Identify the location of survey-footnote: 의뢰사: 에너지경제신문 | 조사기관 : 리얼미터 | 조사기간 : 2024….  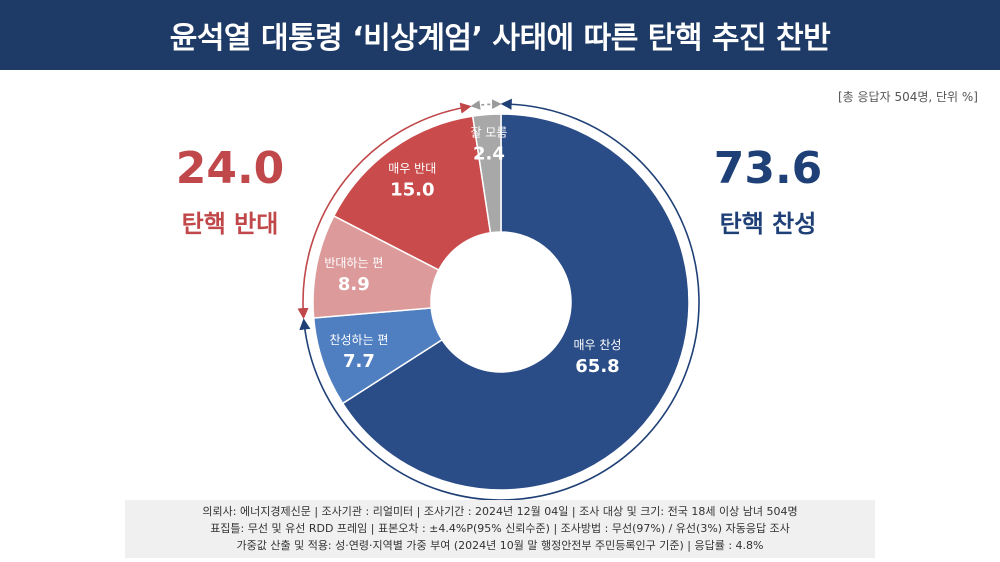
(500, 529).